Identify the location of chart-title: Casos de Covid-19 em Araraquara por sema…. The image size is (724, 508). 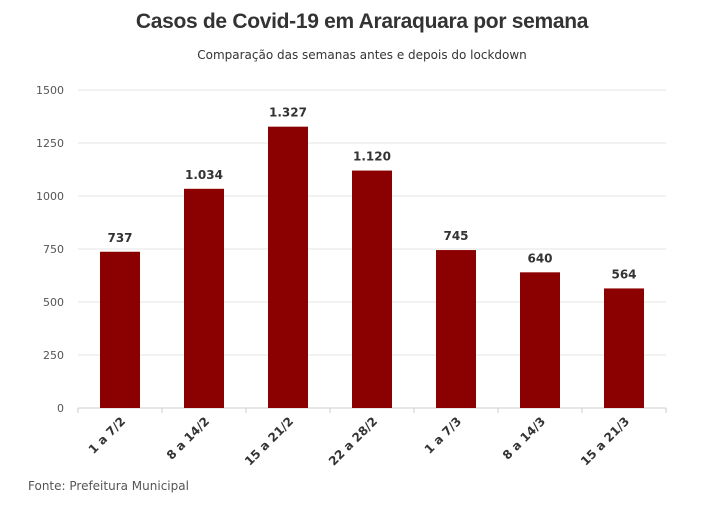
(362, 21).